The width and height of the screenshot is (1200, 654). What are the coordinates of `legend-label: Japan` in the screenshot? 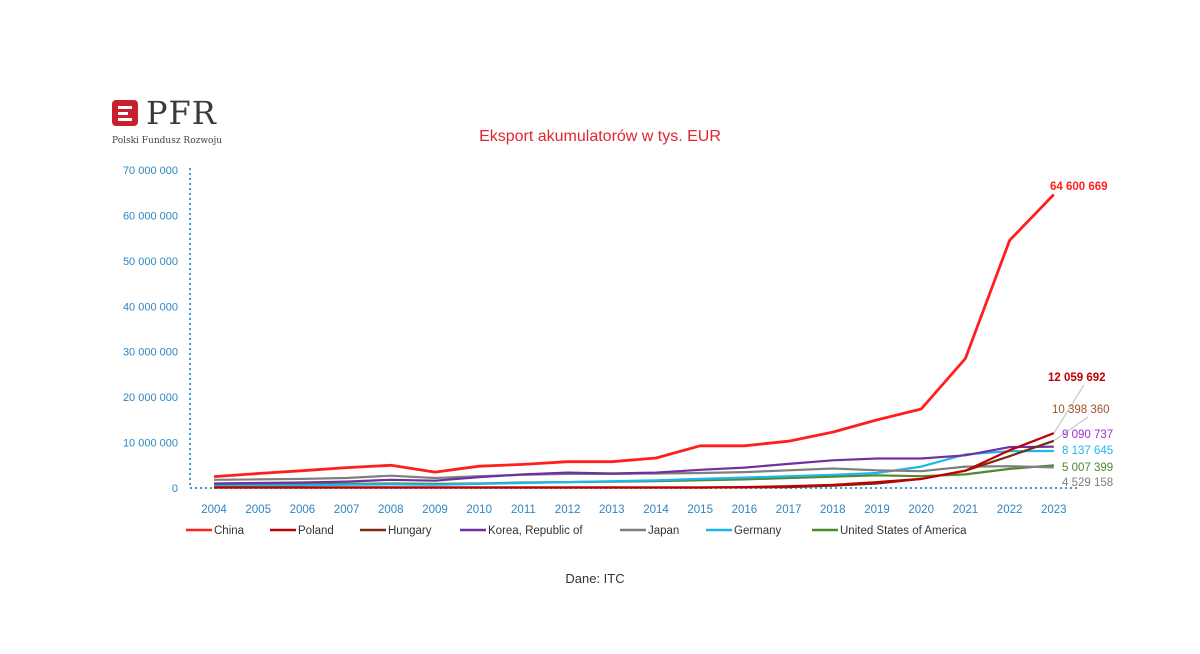 It's located at (663, 531).